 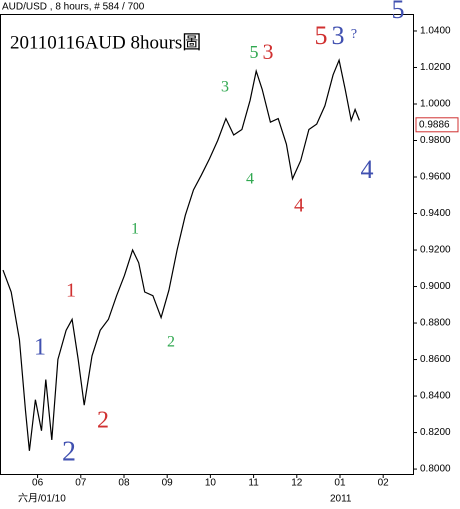 What do you see at coordinates (435, 286) in the screenshot?
I see `y-tick-label: 0.9000` at bounding box center [435, 286].